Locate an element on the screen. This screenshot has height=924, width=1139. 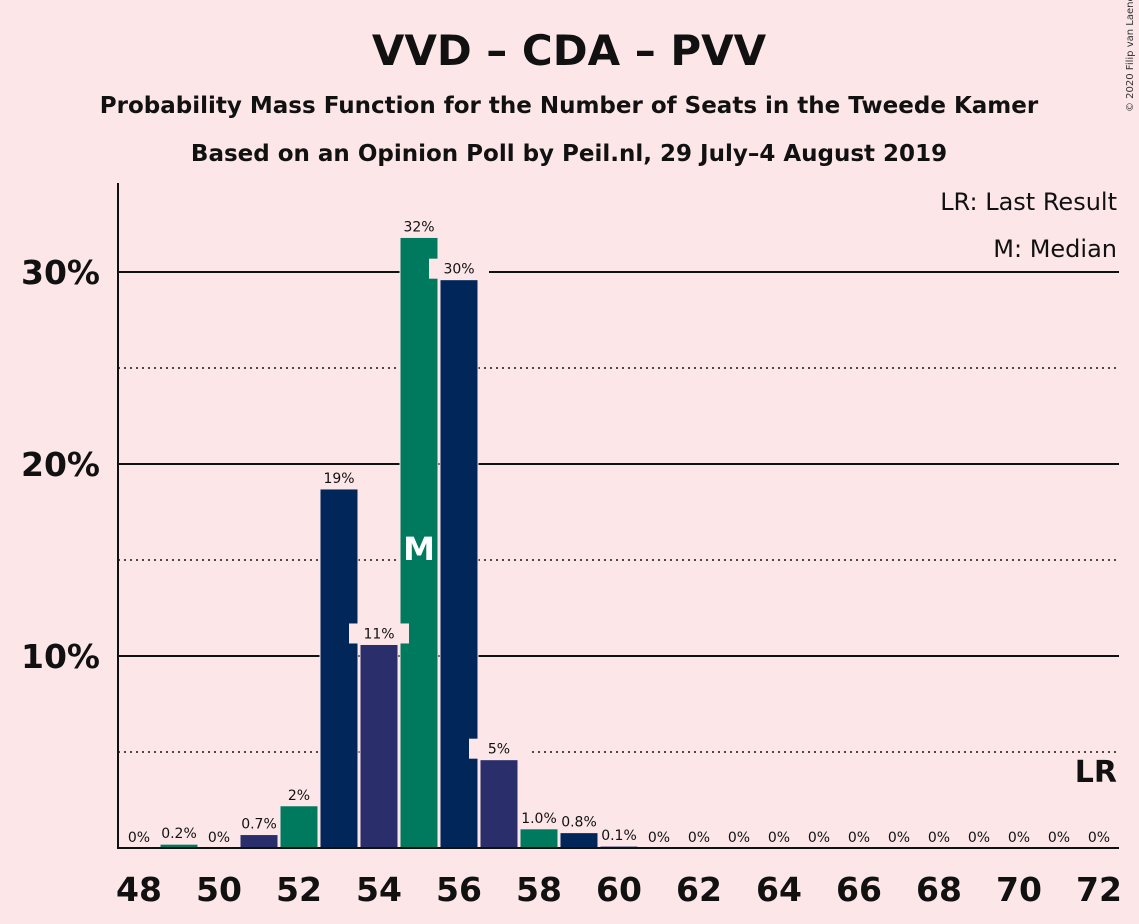
bar-value-label: 0.8% is located at coordinates (579, 823).